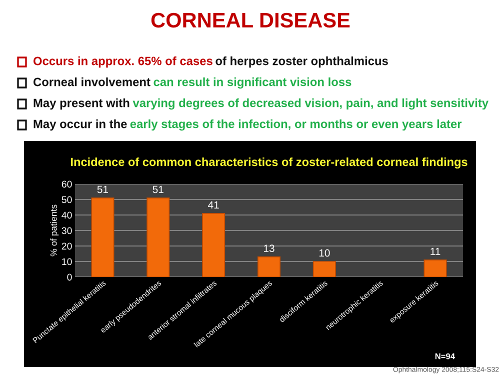 This screenshot has width=501, height=375. Describe the element at coordinates (54, 230) in the screenshot. I see `y-axis-title: % of patients` at that location.